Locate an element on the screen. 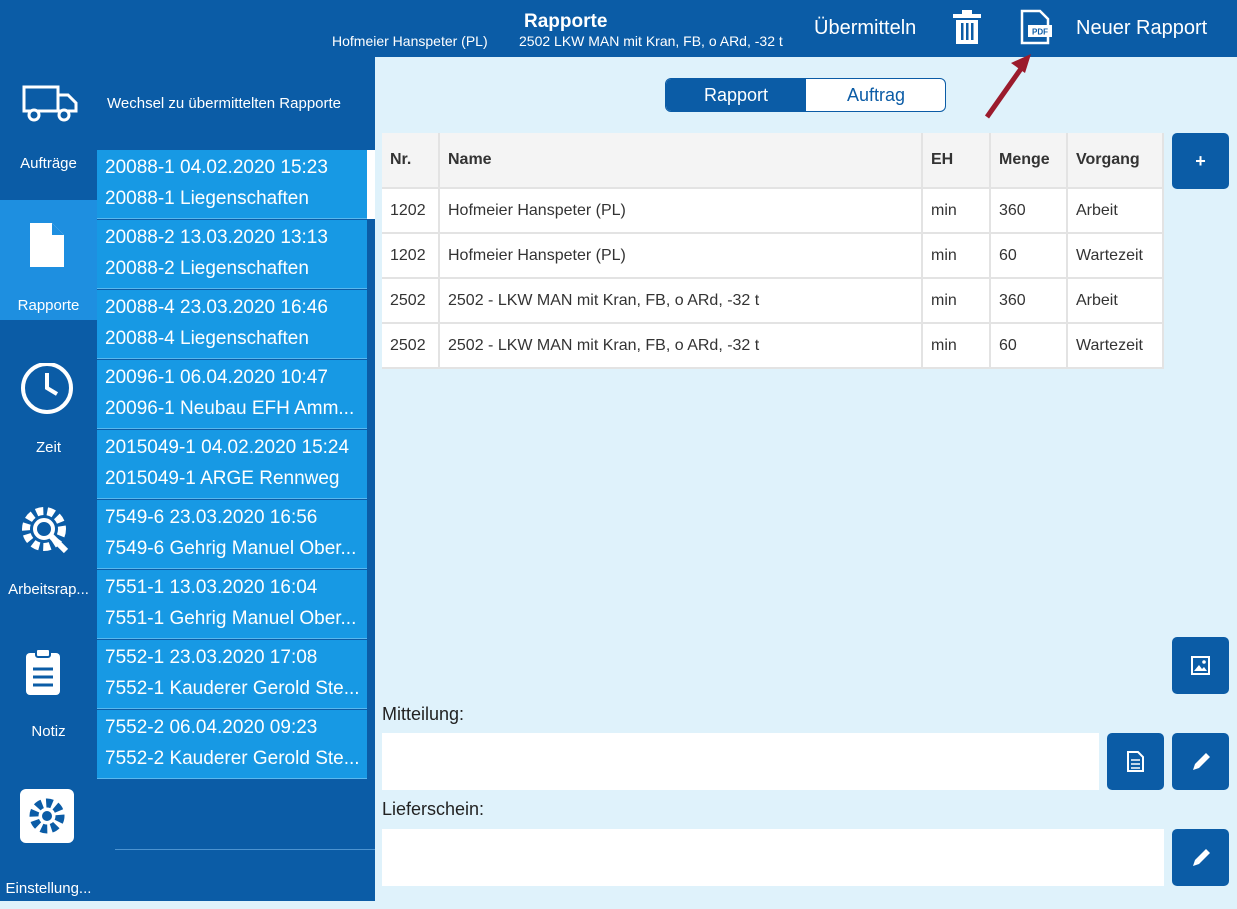  submit-button: Übermitteln is located at coordinates (865, 28).